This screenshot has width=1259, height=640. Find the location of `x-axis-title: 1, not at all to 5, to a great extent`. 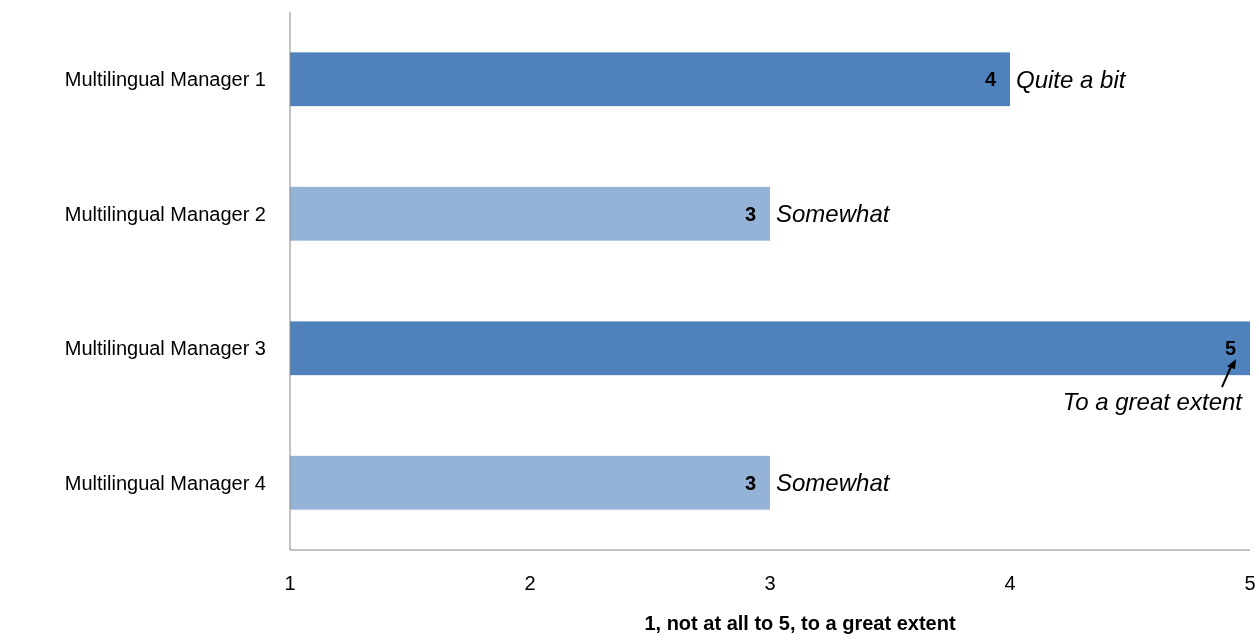

x-axis-title: 1, not at all to 5, to a great extent is located at coordinates (800, 623).